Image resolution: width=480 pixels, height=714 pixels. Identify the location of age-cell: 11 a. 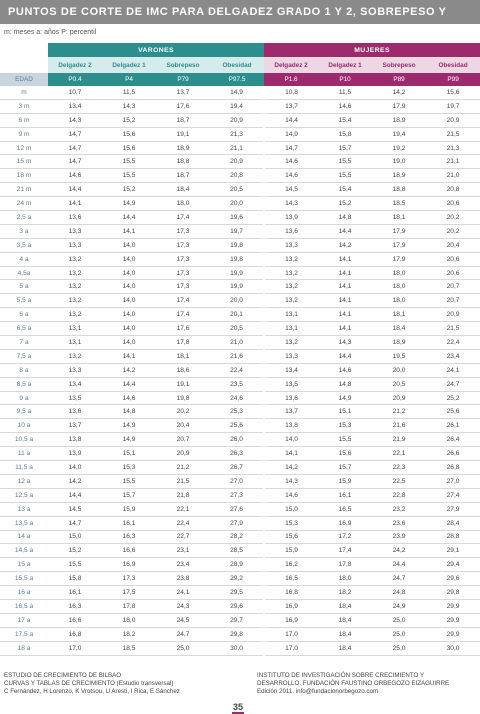
(24, 454).